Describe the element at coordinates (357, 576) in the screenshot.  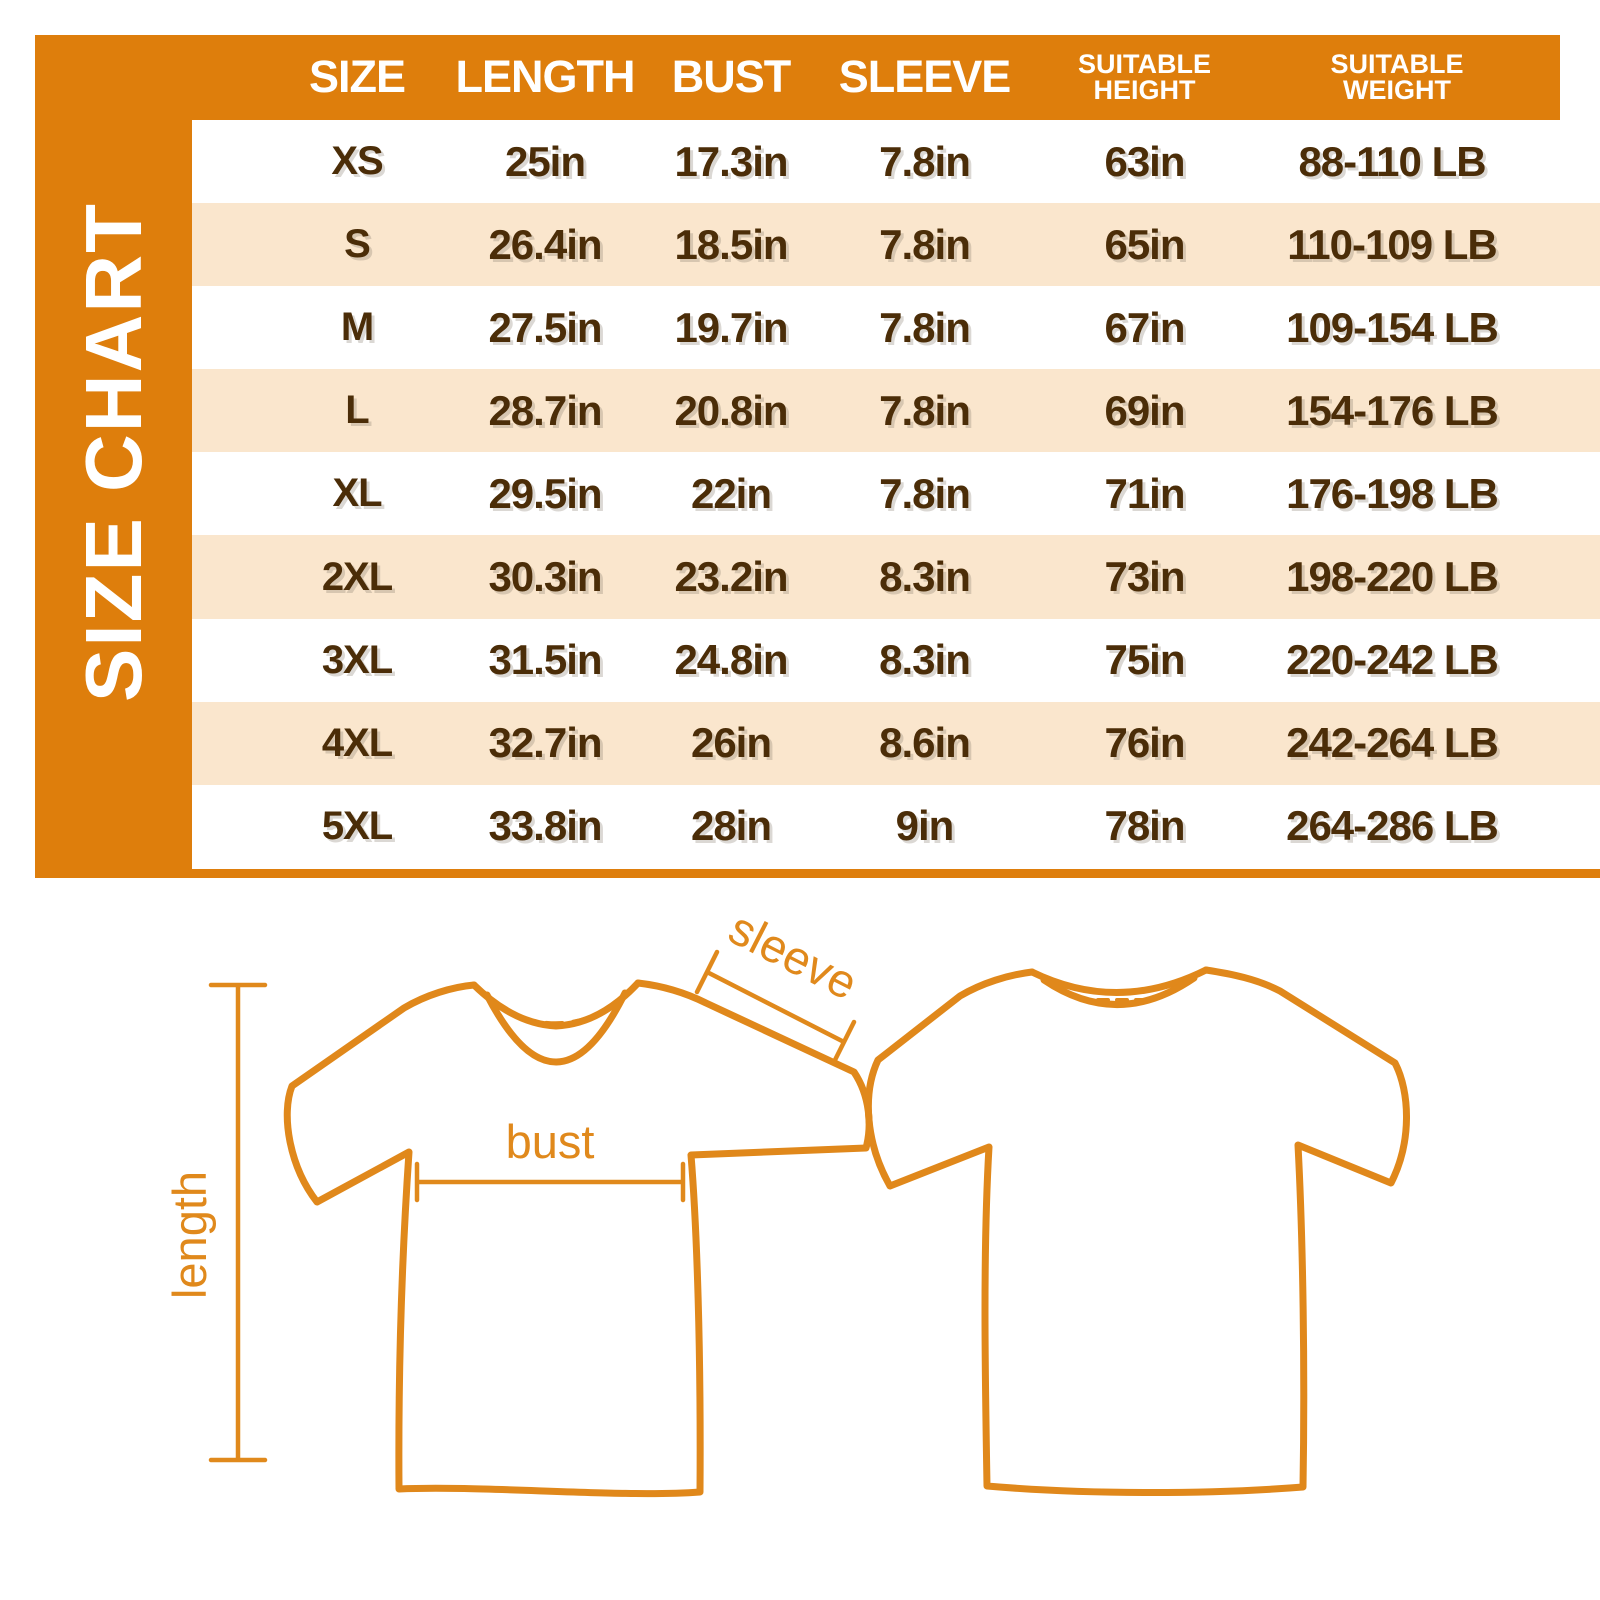
I see `cell-size: 2XL` at that location.